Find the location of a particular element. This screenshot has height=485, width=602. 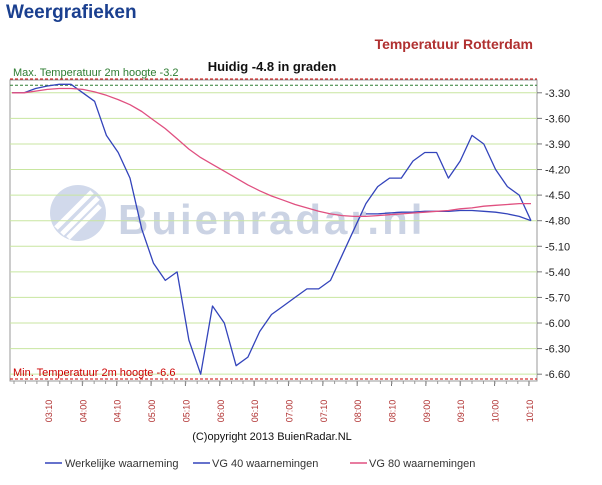

x-tick-label: 07:00 is located at coordinates (289, 411).